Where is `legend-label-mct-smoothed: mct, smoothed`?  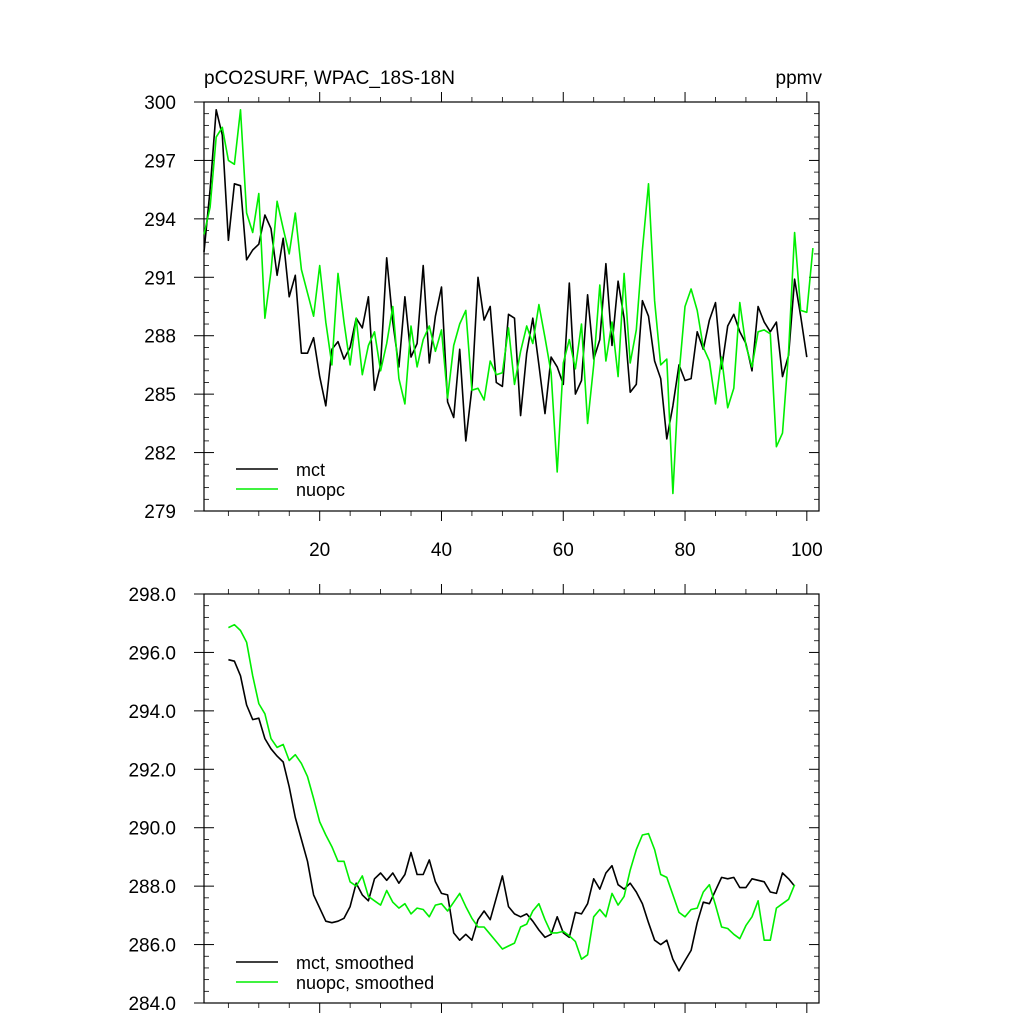
legend-label-mct-smoothed: mct, smoothed is located at coordinates (355, 963).